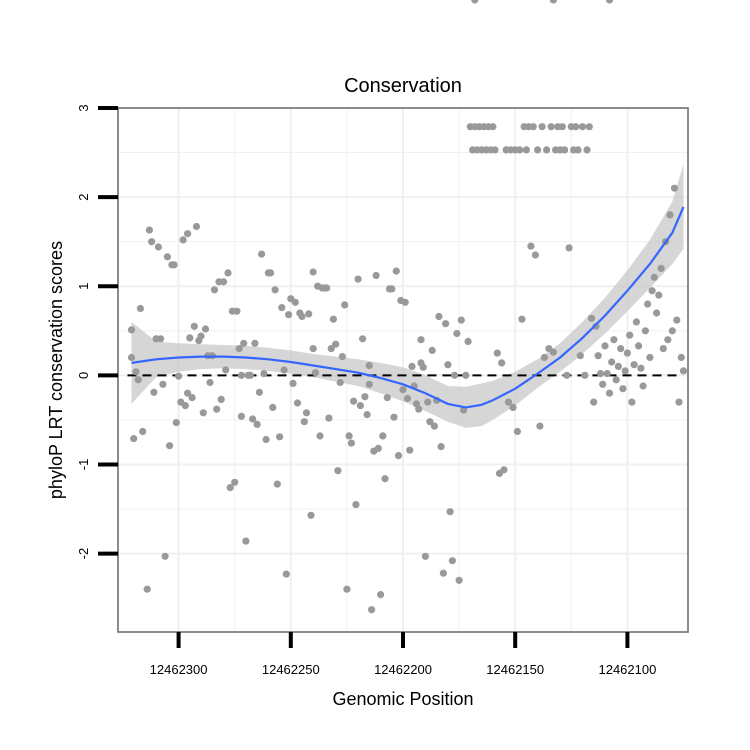 The image size is (750, 750). I want to click on y-tick-label: 2, so click(83, 196).